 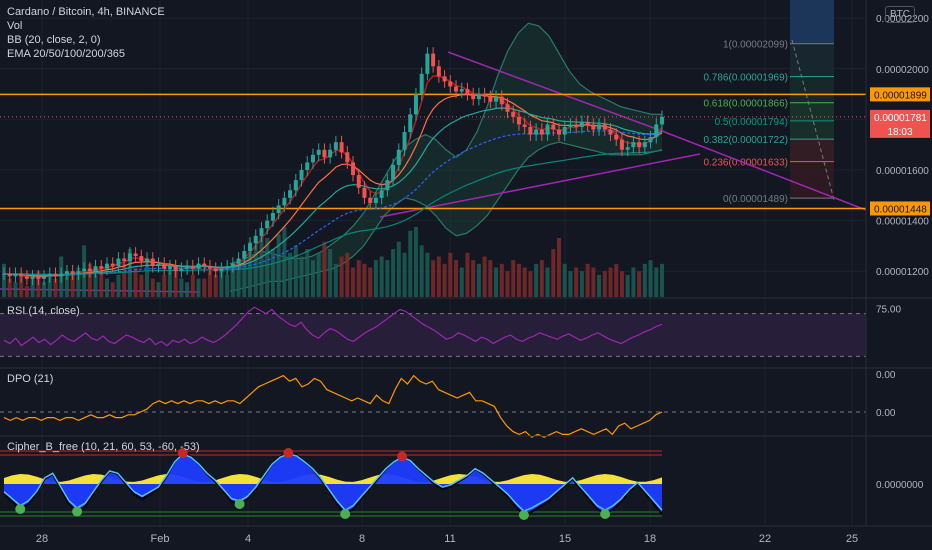 I want to click on time-tick-label: 15, so click(x=565, y=539).